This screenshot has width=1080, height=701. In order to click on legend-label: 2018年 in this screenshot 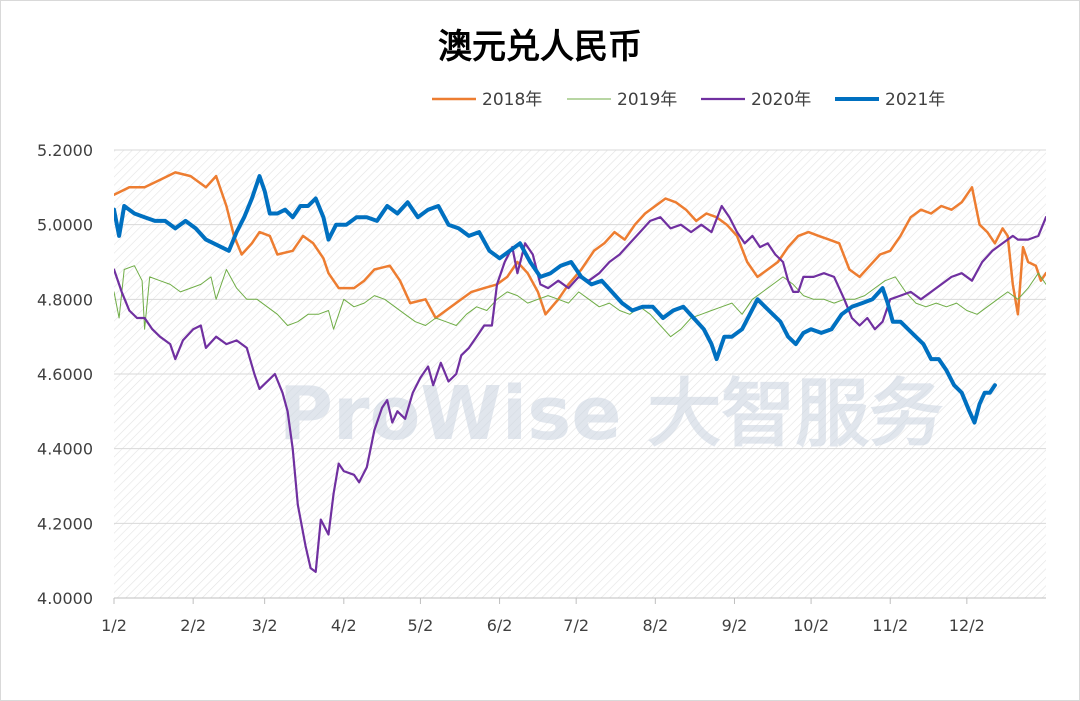, I will do `click(512, 100)`.